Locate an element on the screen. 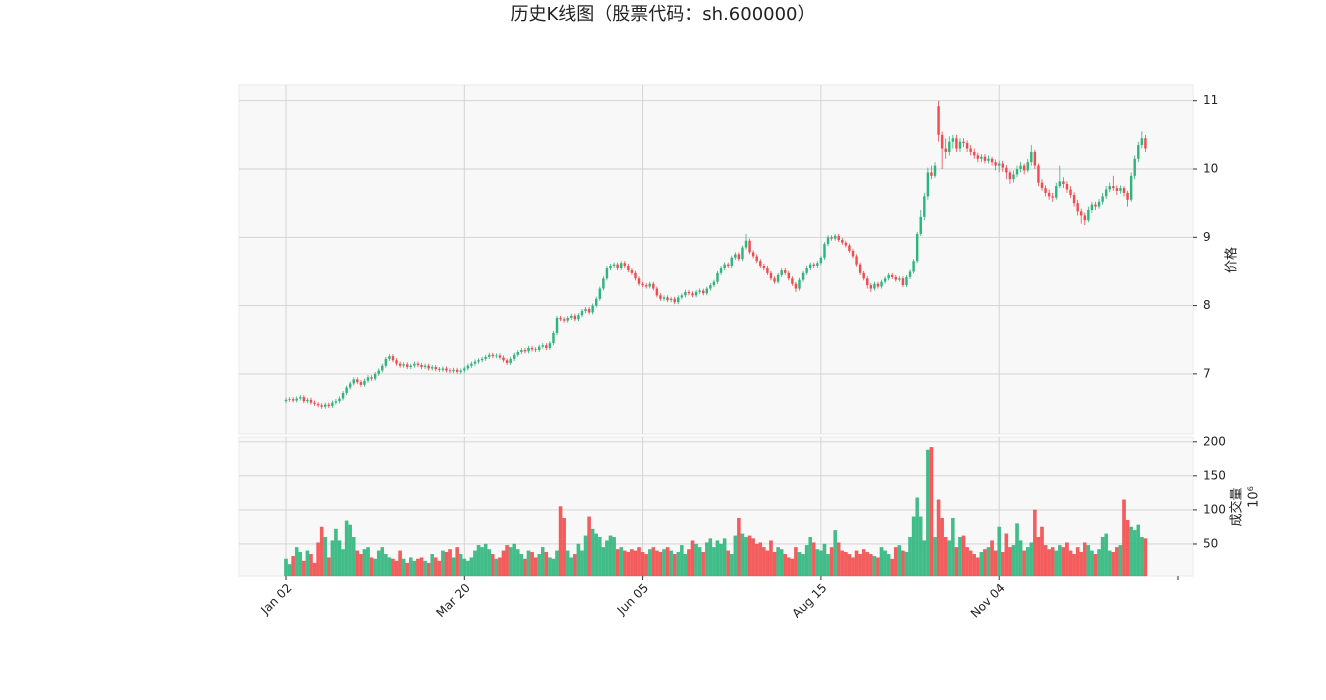 This screenshot has width=1326, height=700. chart-title: 历史K线图（股票代码：sh.600000） is located at coordinates (662, 14).